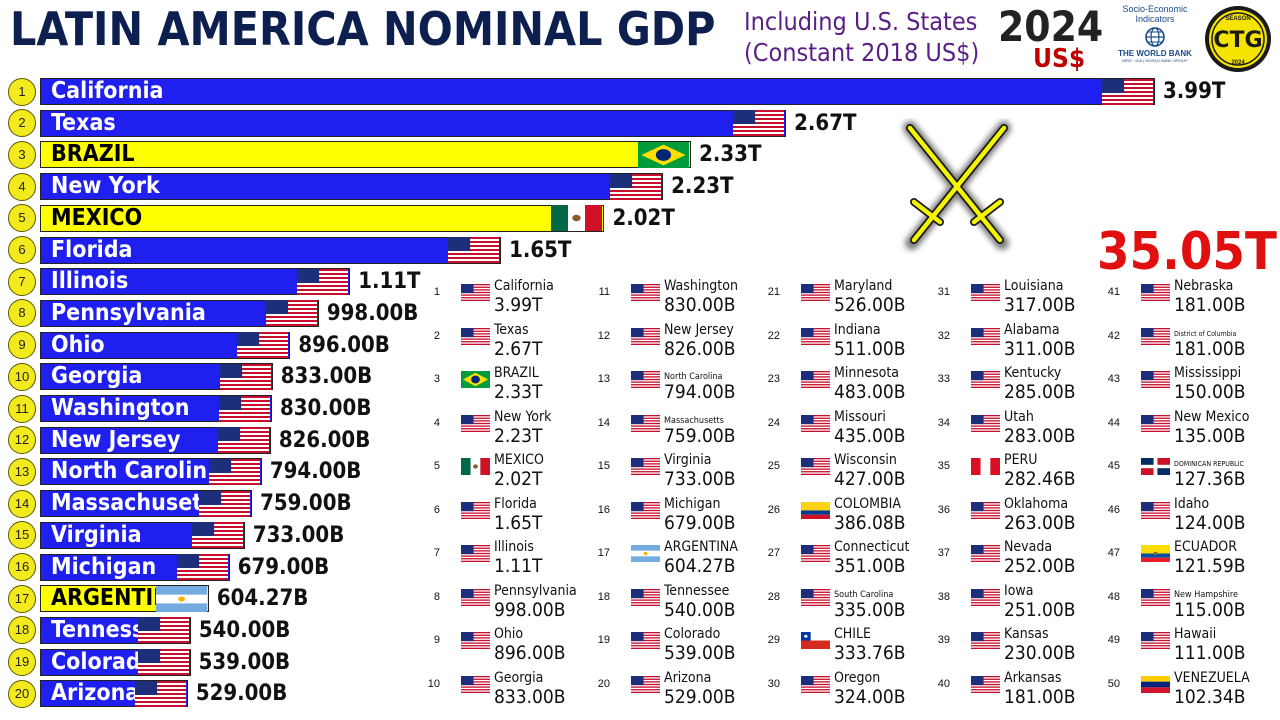 The height and width of the screenshot is (720, 1280). Describe the element at coordinates (1113, 292) in the screenshot. I see `table-rank-41: 41` at that location.